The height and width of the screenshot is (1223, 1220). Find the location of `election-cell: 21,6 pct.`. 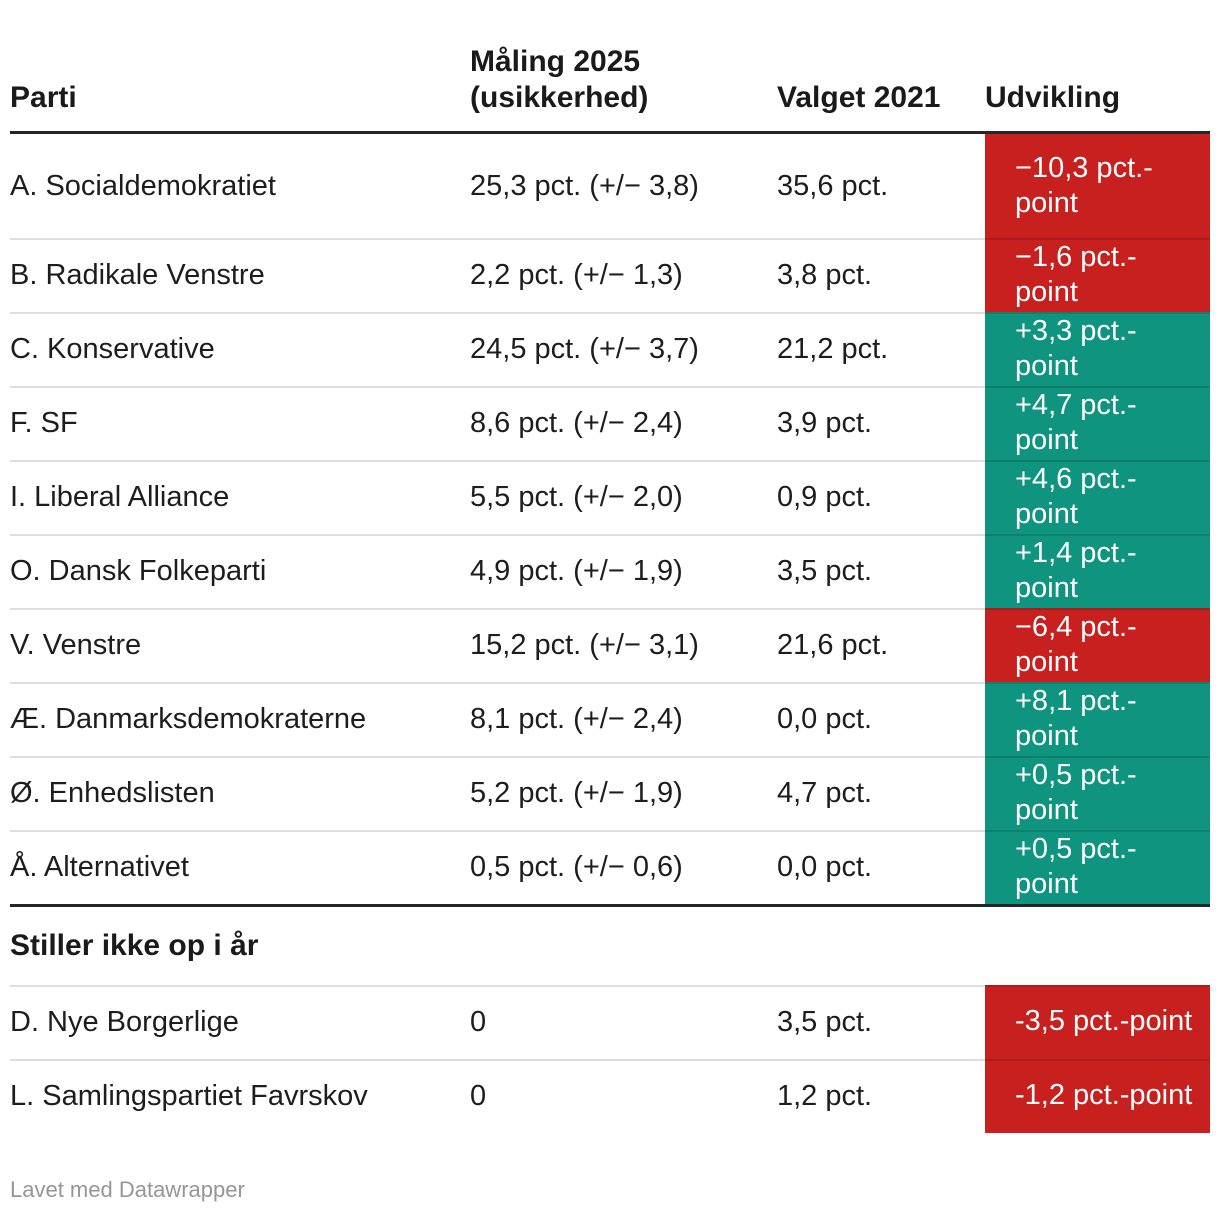

election-cell: 21,6 pct. is located at coordinates (833, 644).